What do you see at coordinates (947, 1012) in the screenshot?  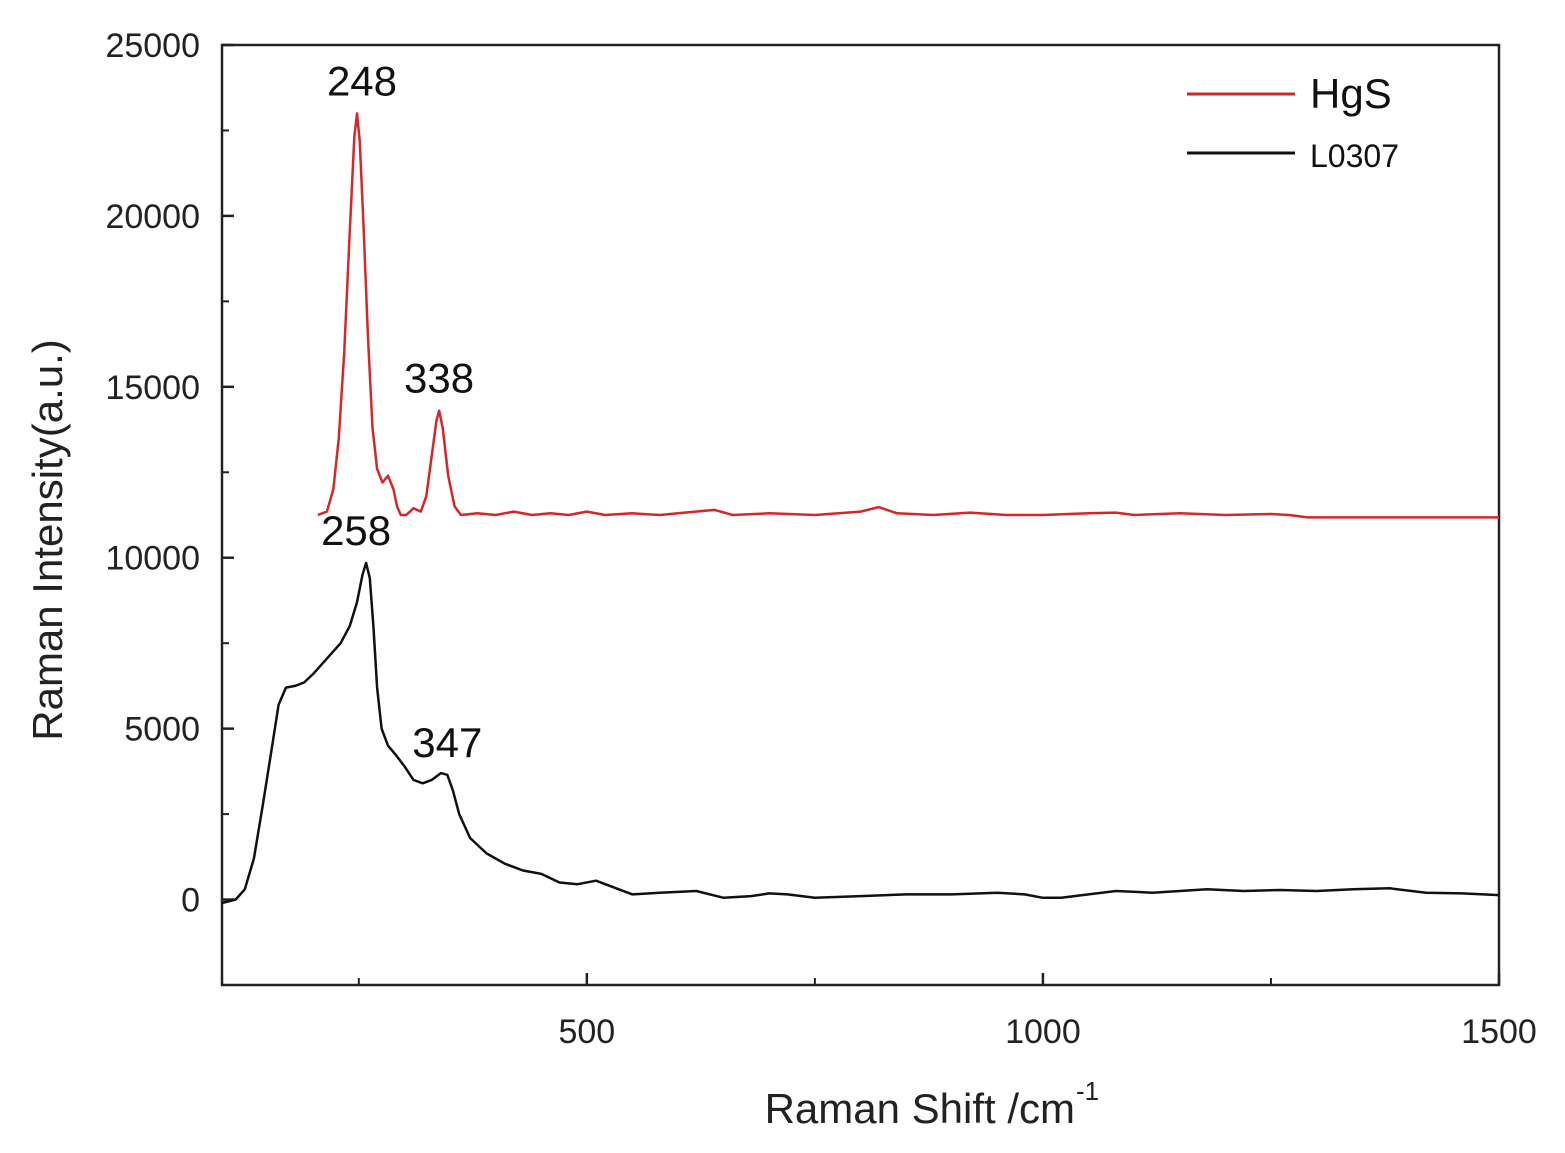 I see `x-axis: 500 1000 1500` at bounding box center [947, 1012].